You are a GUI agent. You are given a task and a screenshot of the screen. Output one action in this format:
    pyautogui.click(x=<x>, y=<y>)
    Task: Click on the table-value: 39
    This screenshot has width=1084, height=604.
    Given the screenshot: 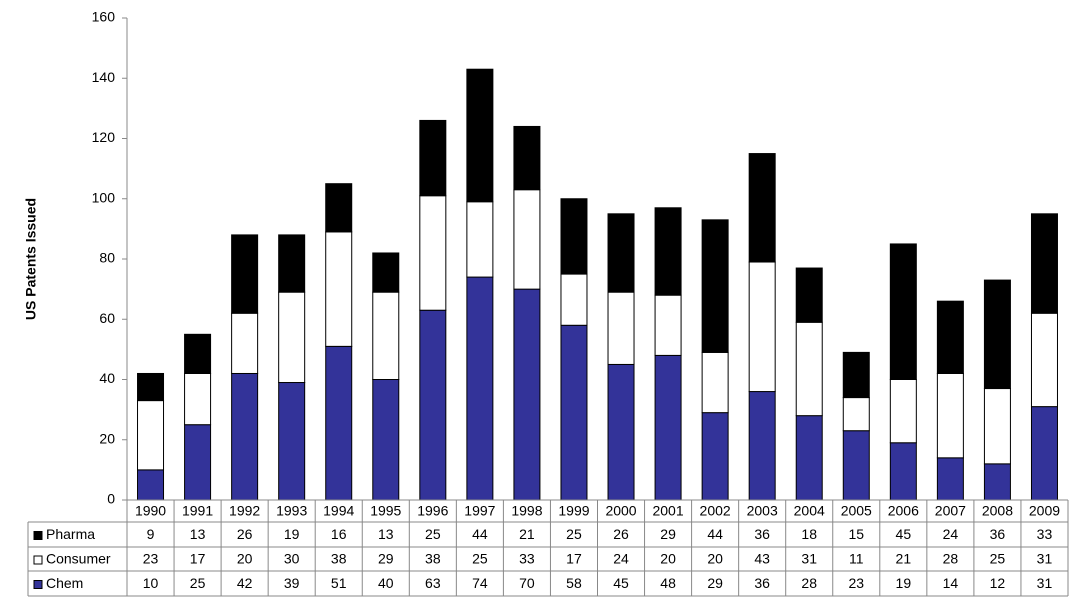 What is the action you would take?
    pyautogui.click(x=292, y=583)
    